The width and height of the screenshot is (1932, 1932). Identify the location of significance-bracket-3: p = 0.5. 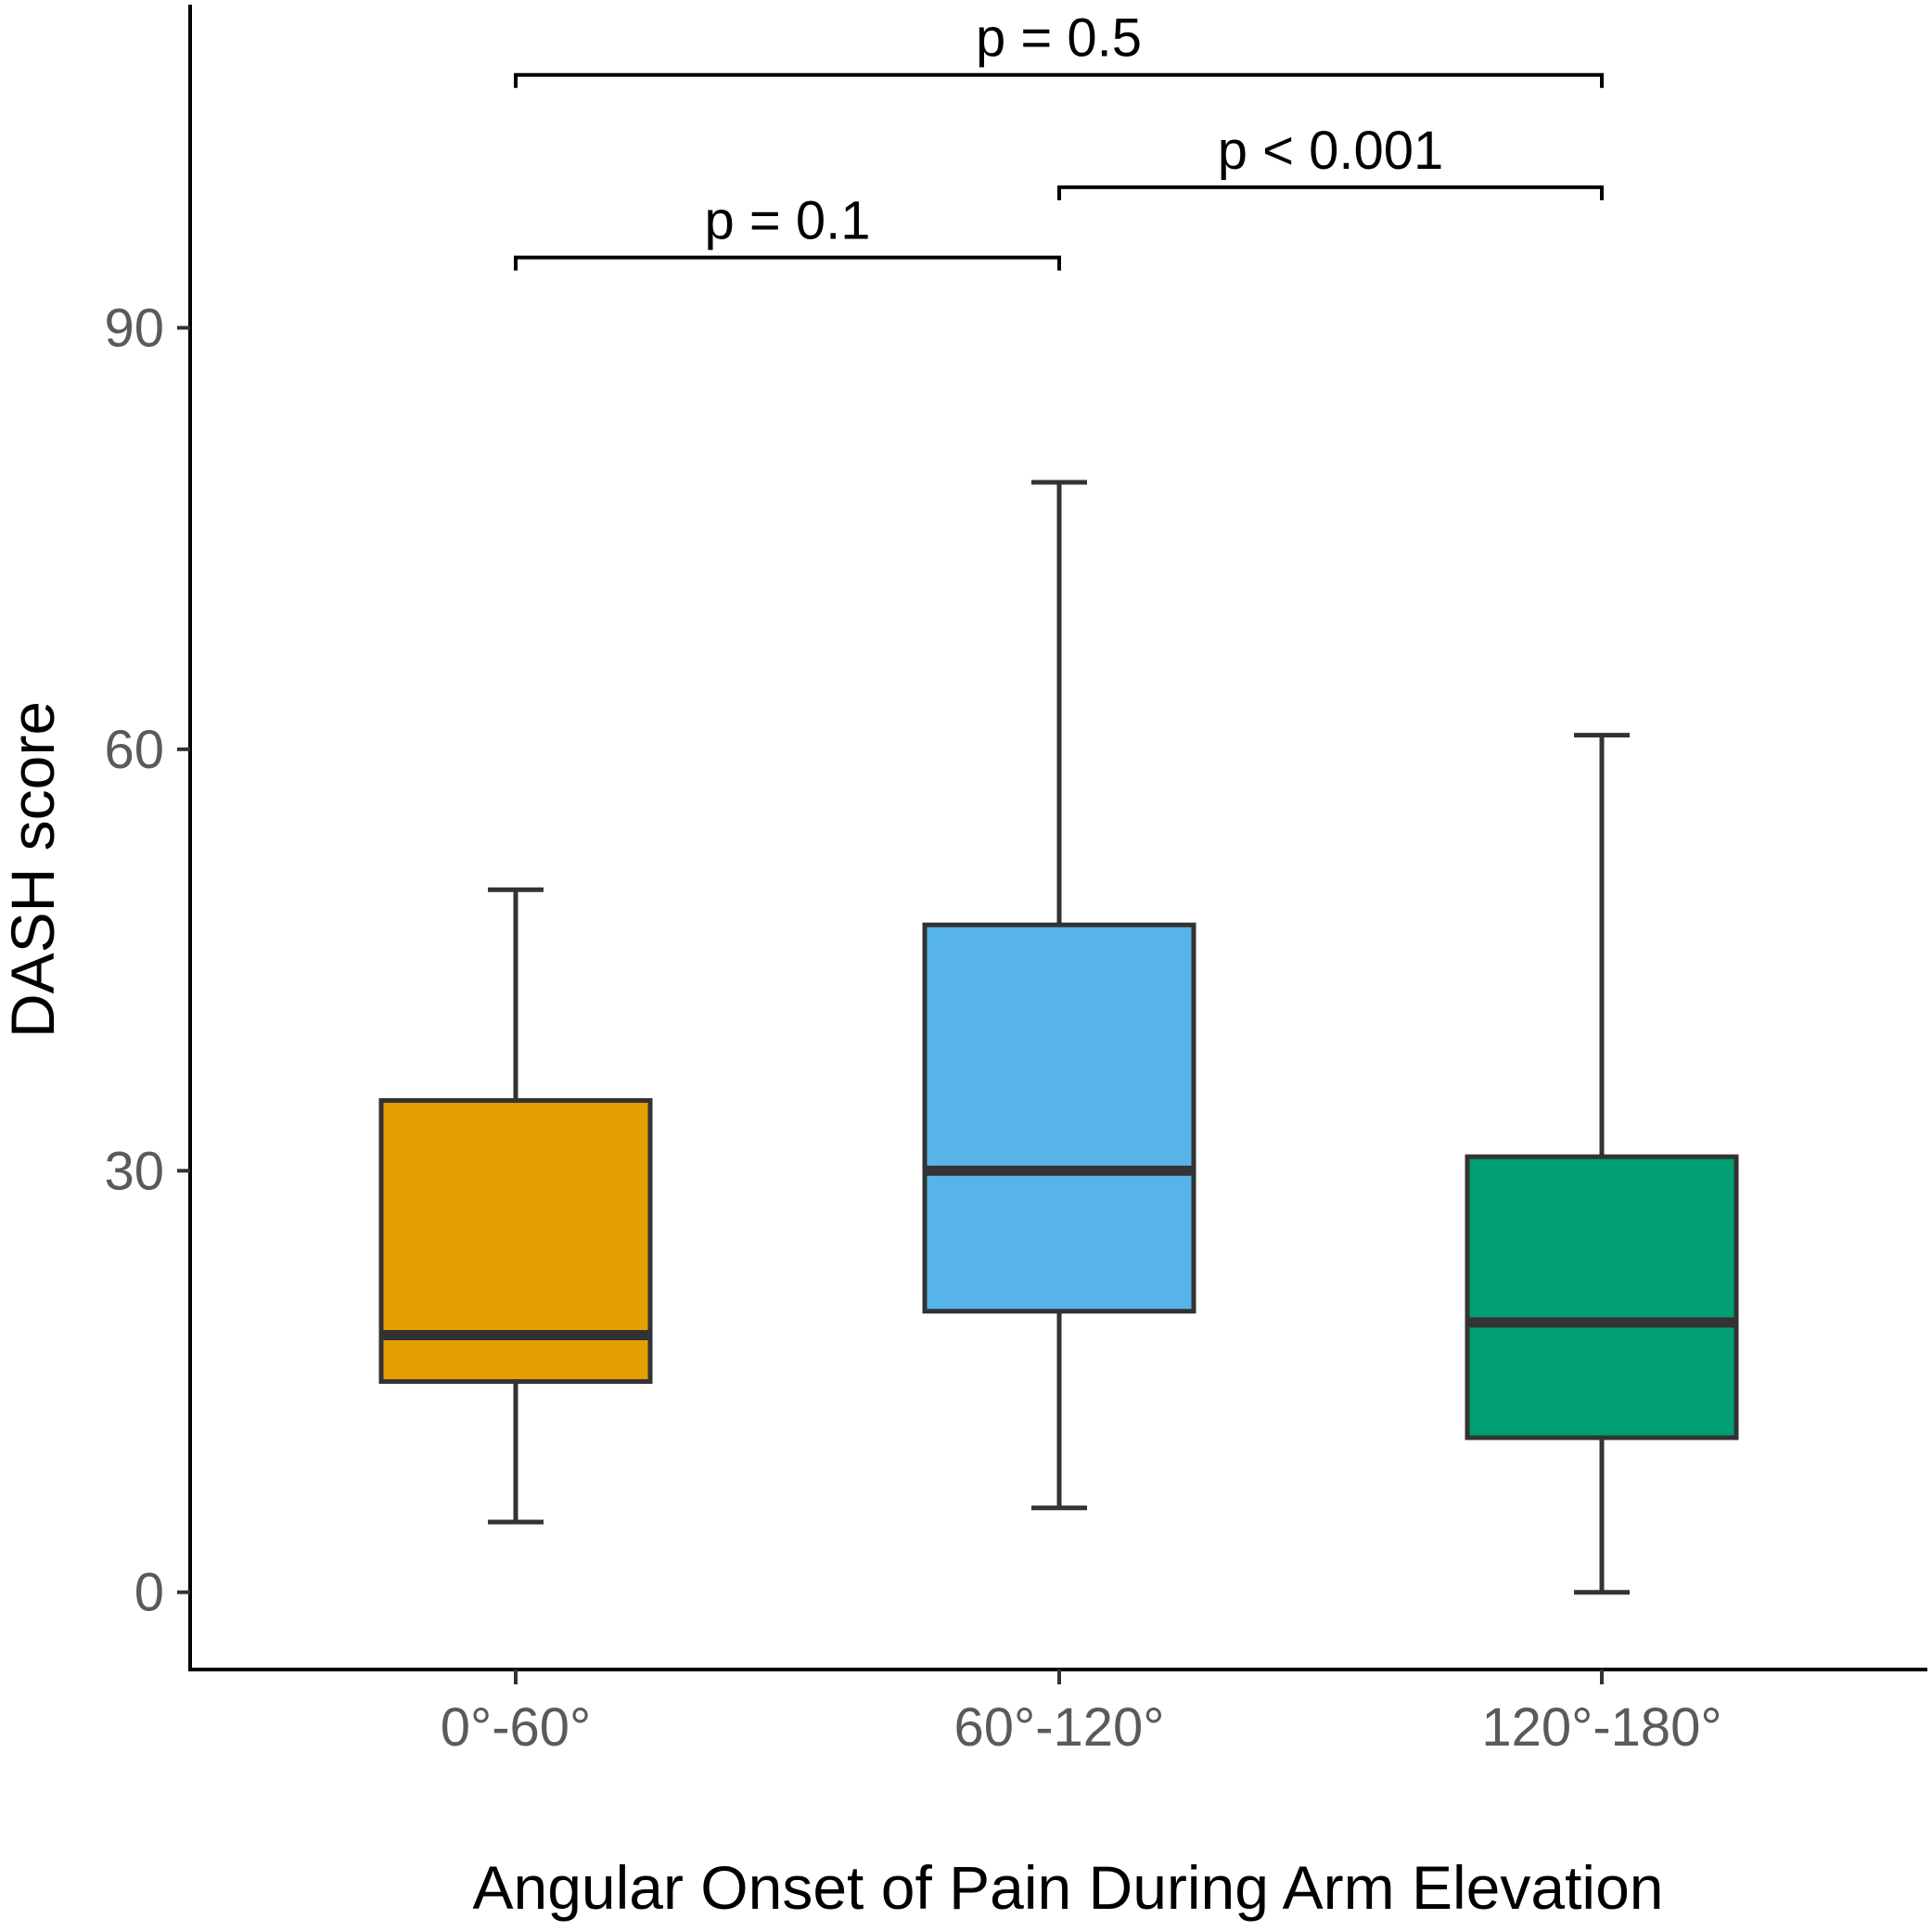
(1059, 48).